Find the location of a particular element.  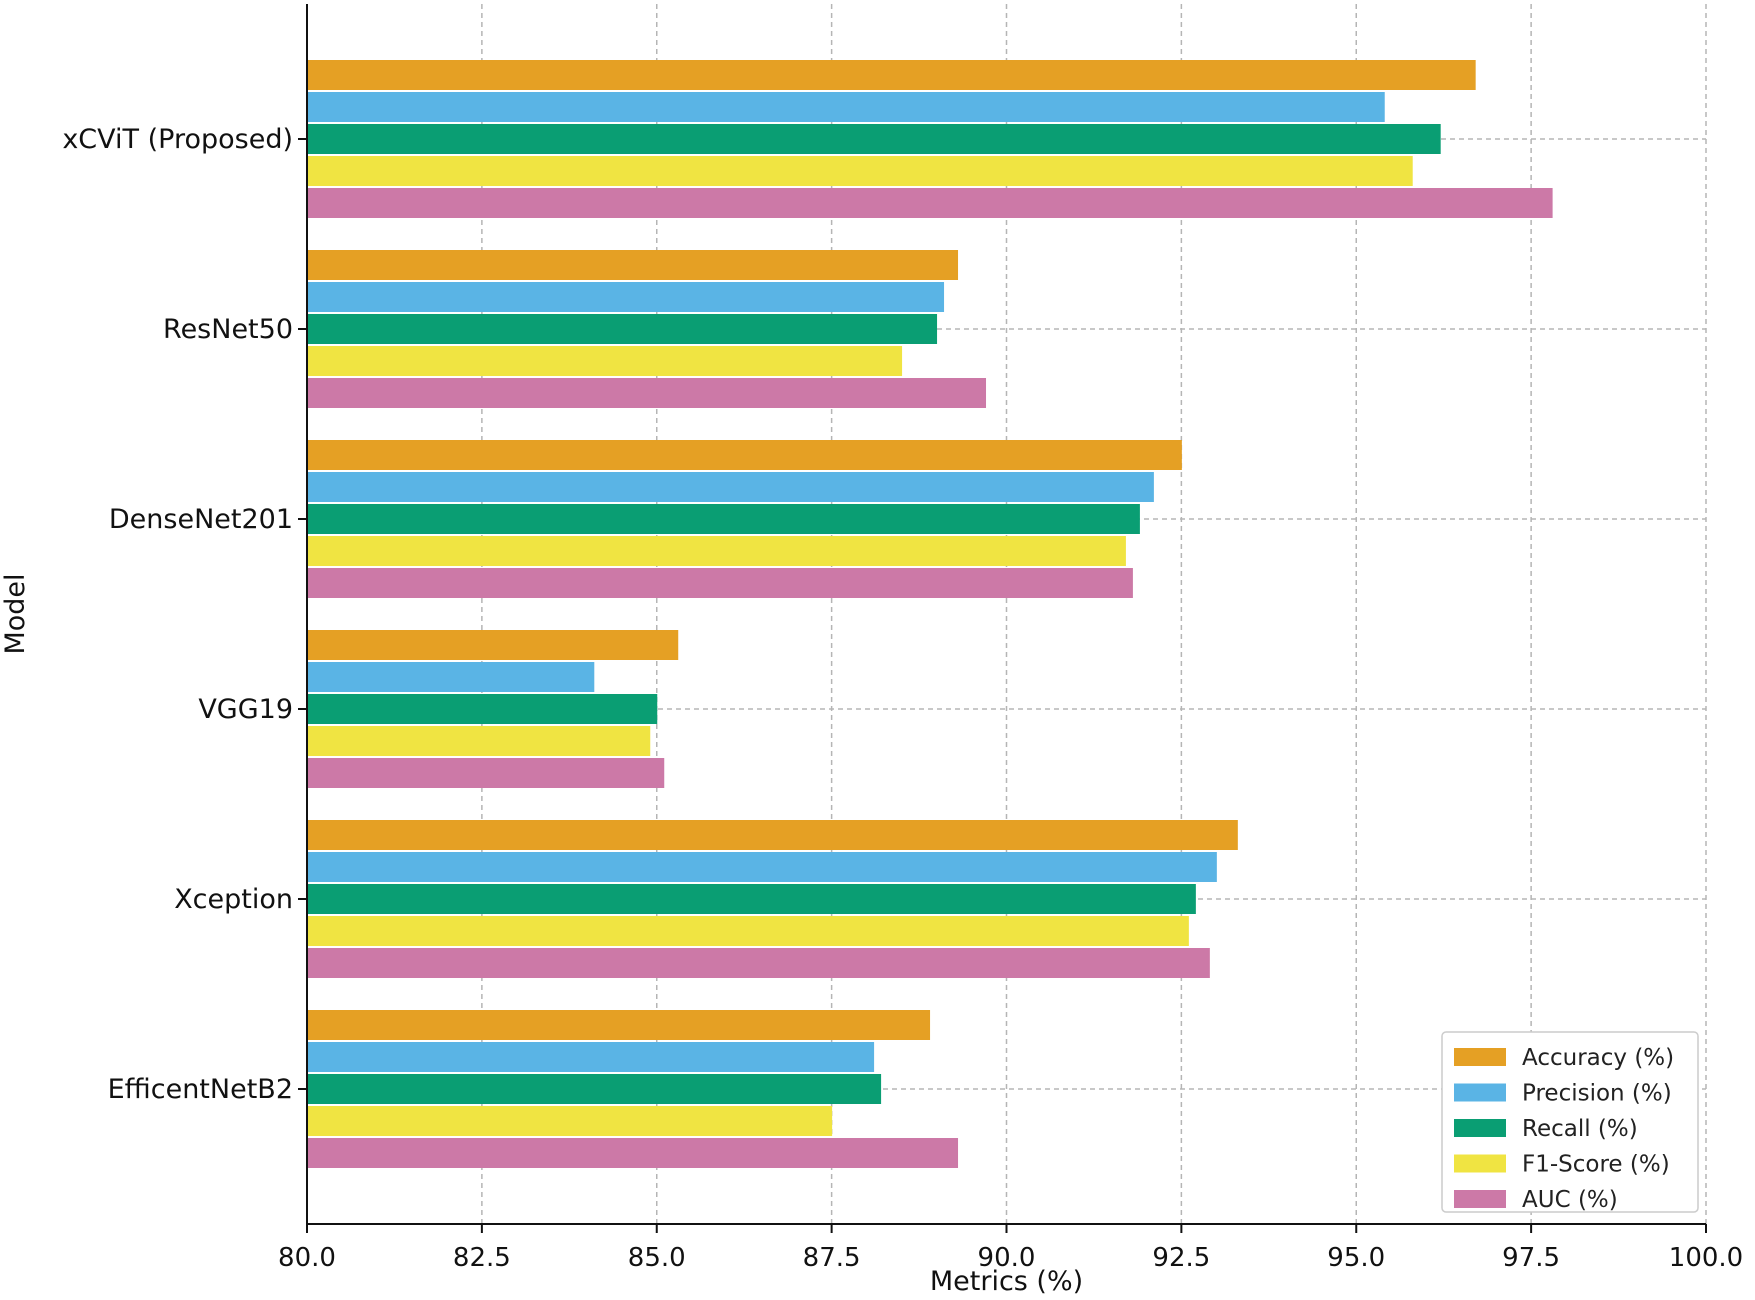

y-tick-label: xCViT (Proposed) is located at coordinates (177, 139).